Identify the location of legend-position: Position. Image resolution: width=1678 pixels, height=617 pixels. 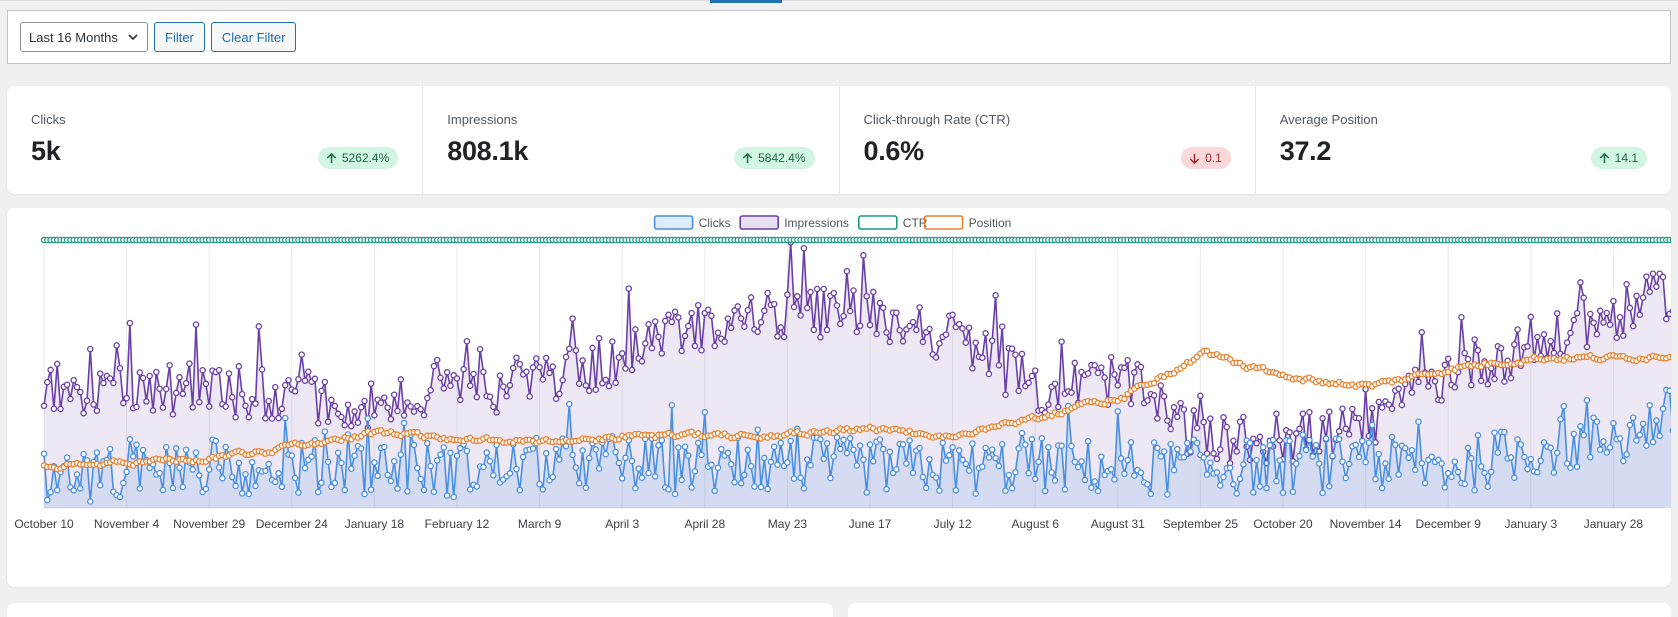
(967, 222).